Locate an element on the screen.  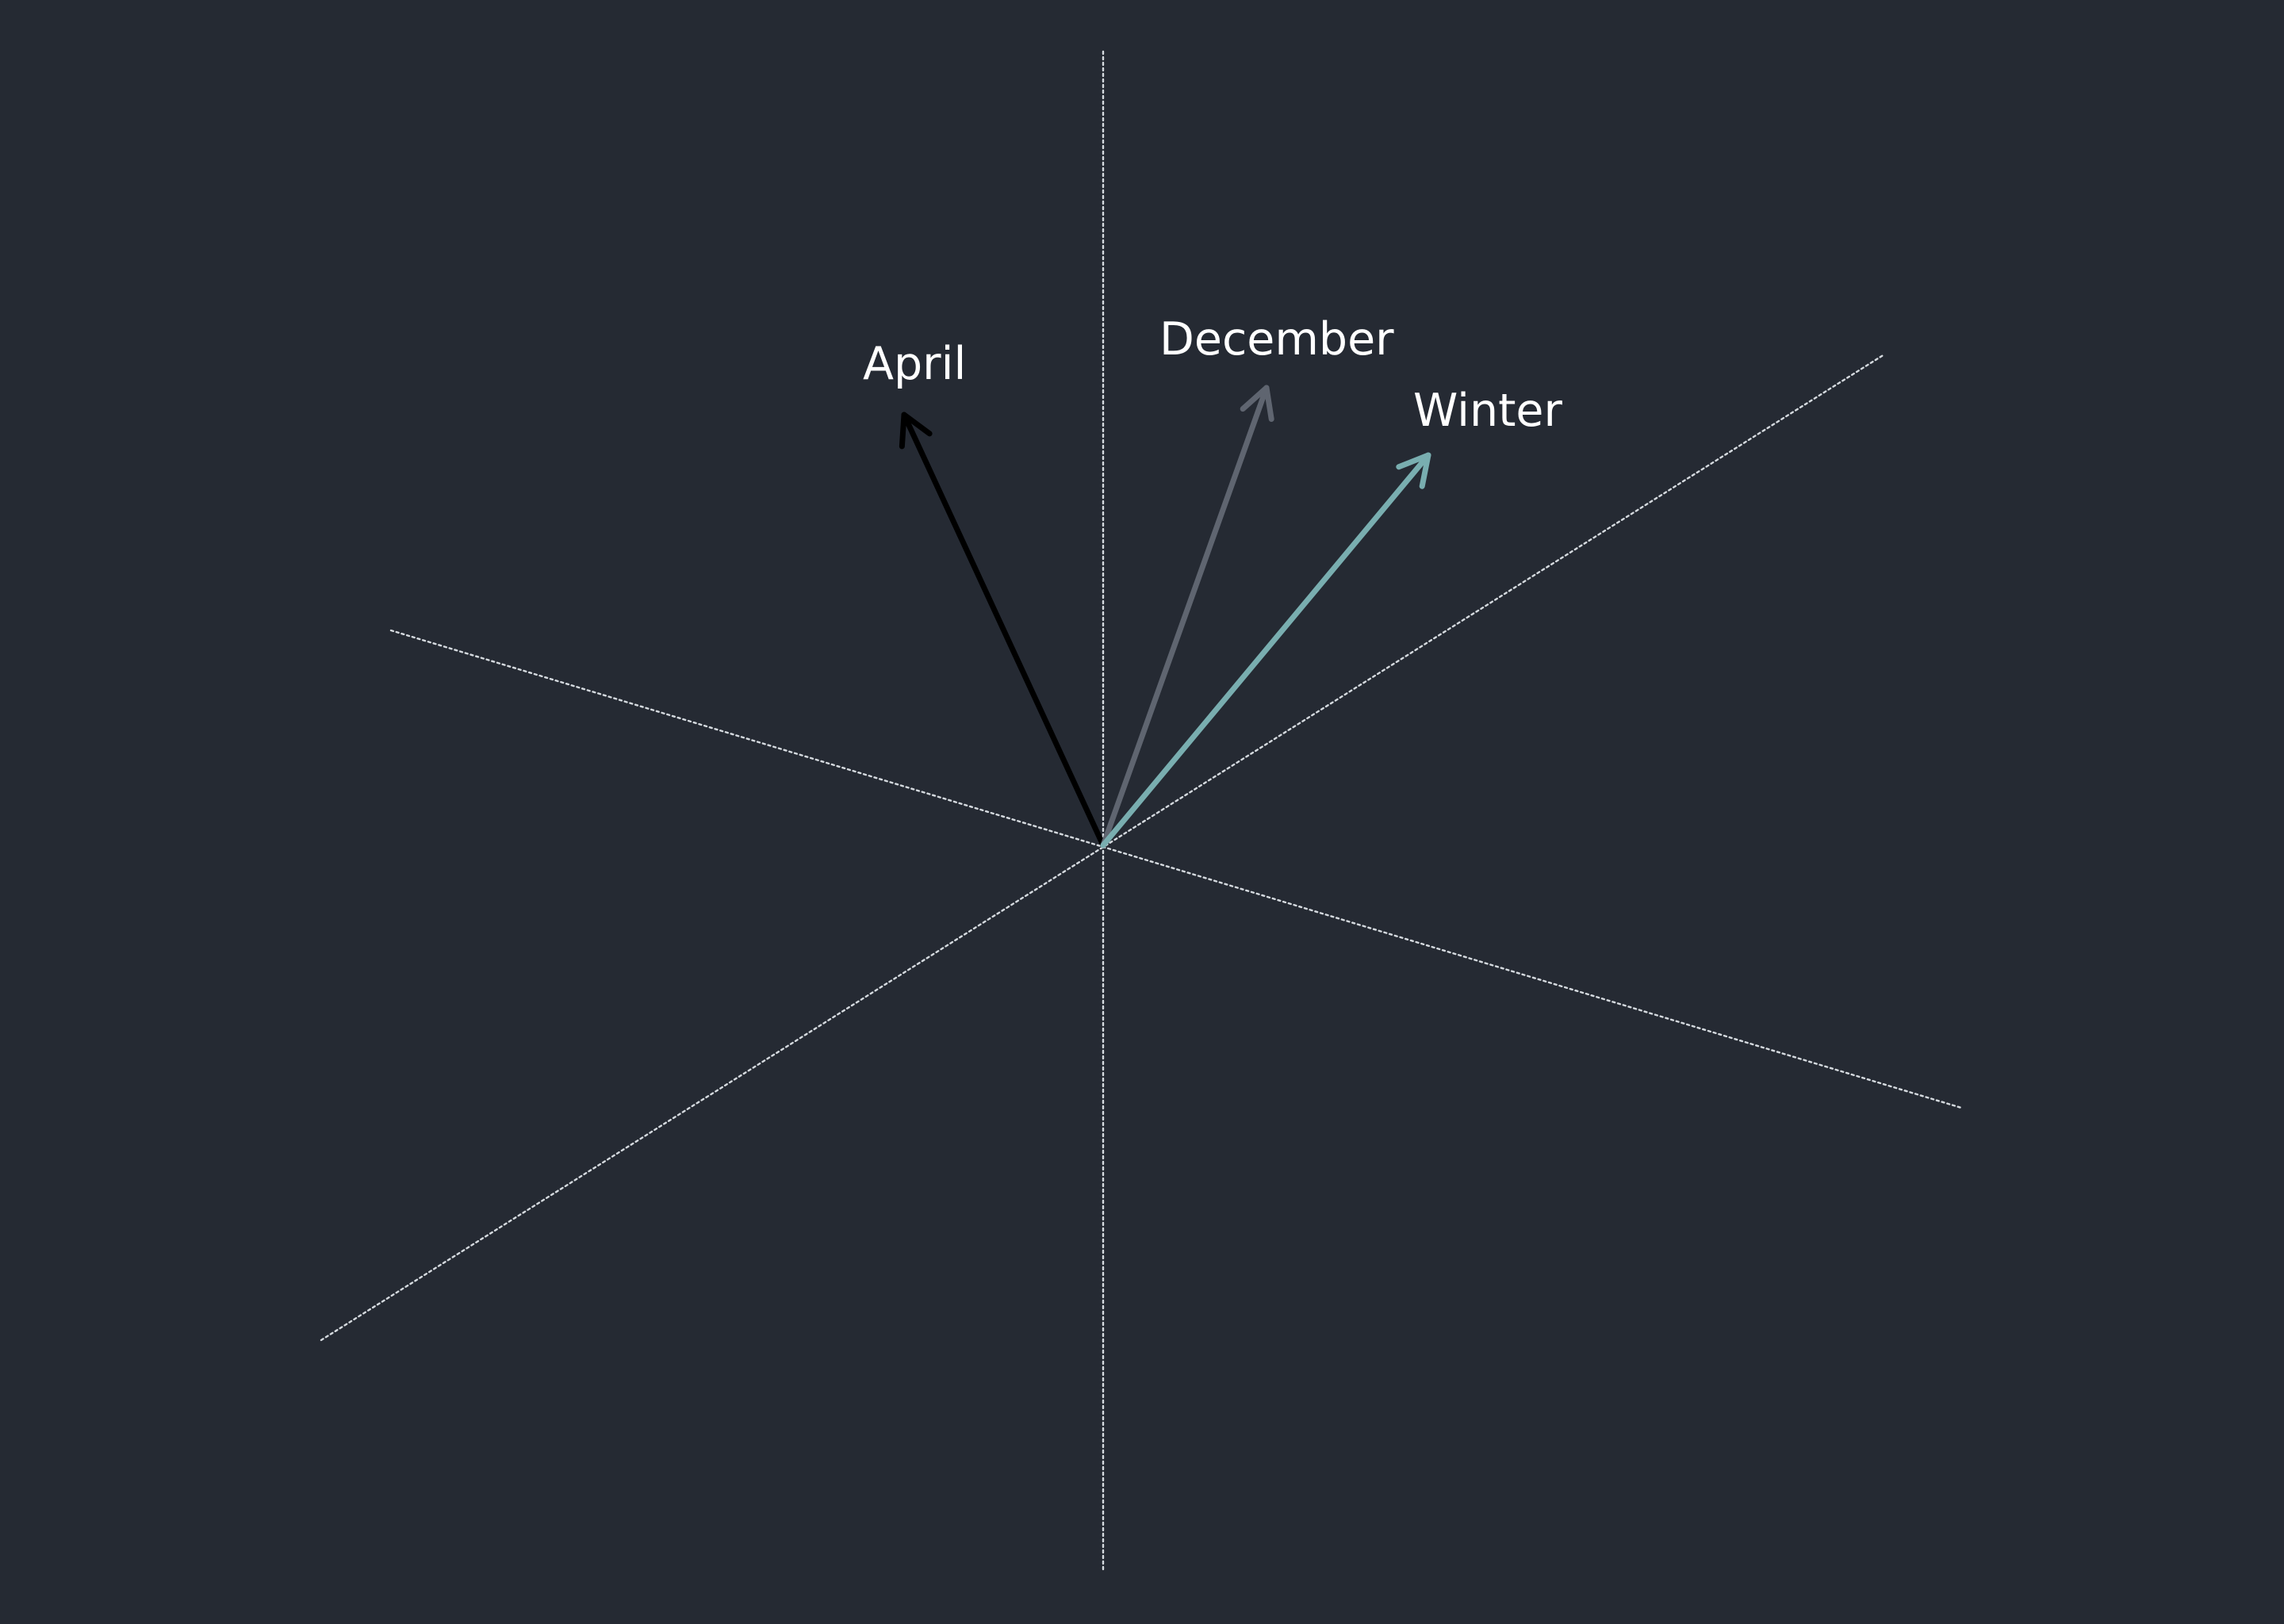
vector-winter: Winter is located at coordinates (1331, 616).